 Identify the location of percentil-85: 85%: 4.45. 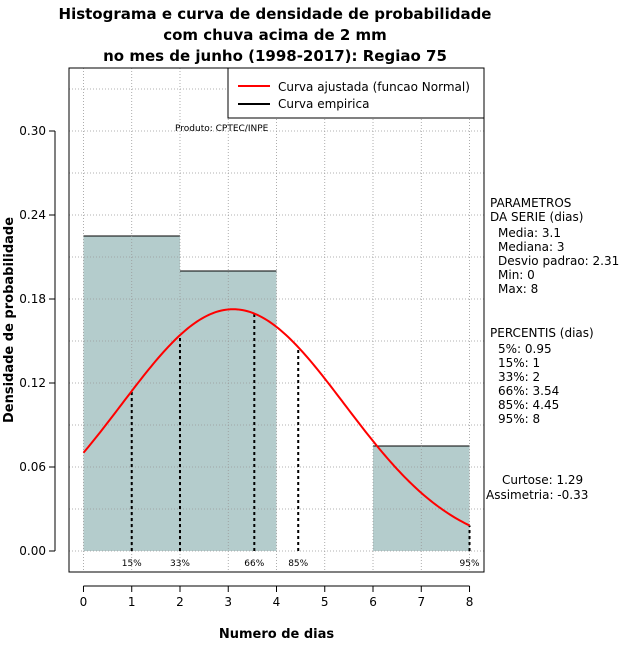
(529, 405).